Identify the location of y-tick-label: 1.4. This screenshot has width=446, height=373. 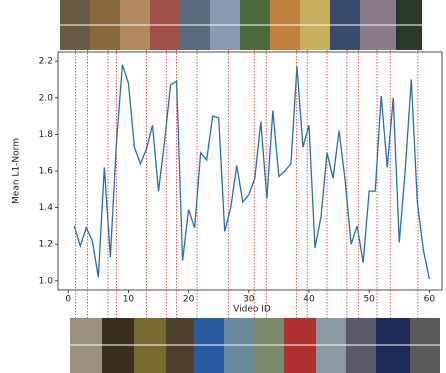
(46, 208).